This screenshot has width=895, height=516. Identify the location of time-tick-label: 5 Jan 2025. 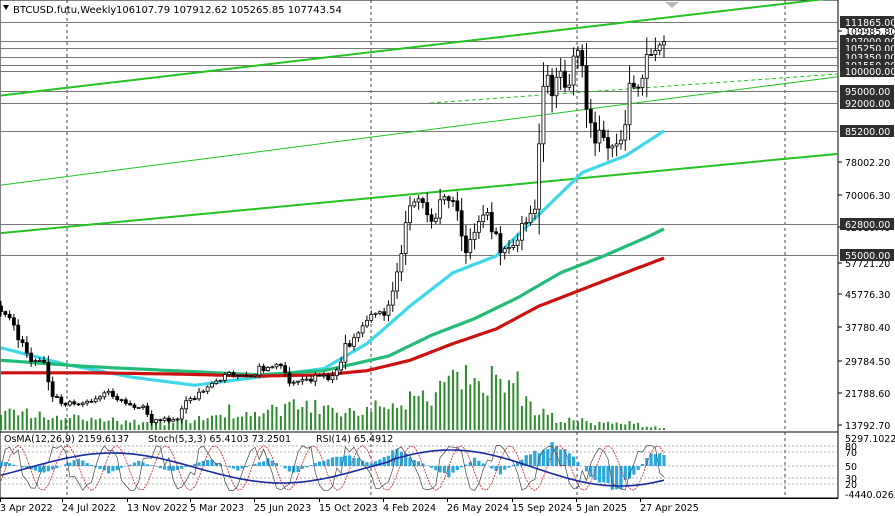
(601, 508).